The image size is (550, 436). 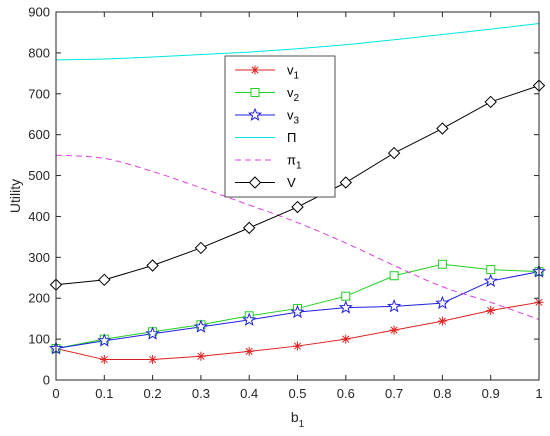 I want to click on x-tick-label: 0.1, so click(x=104, y=393).